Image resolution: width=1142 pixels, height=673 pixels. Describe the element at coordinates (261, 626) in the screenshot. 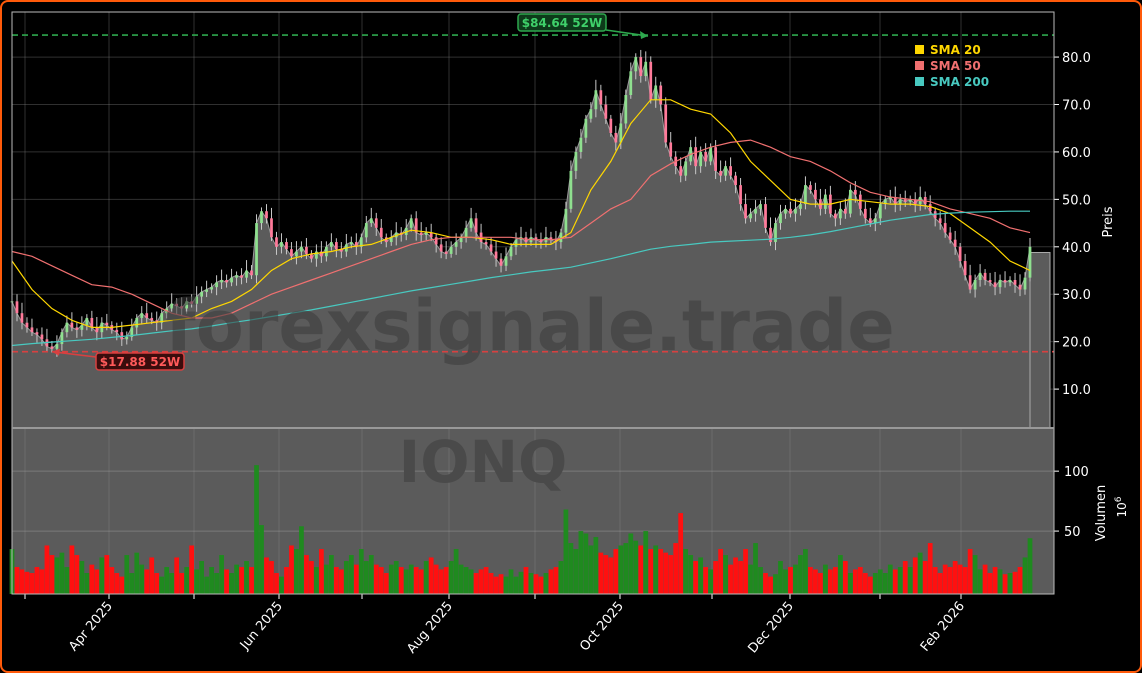

I see `x-tick-label: Jun 2025` at that location.